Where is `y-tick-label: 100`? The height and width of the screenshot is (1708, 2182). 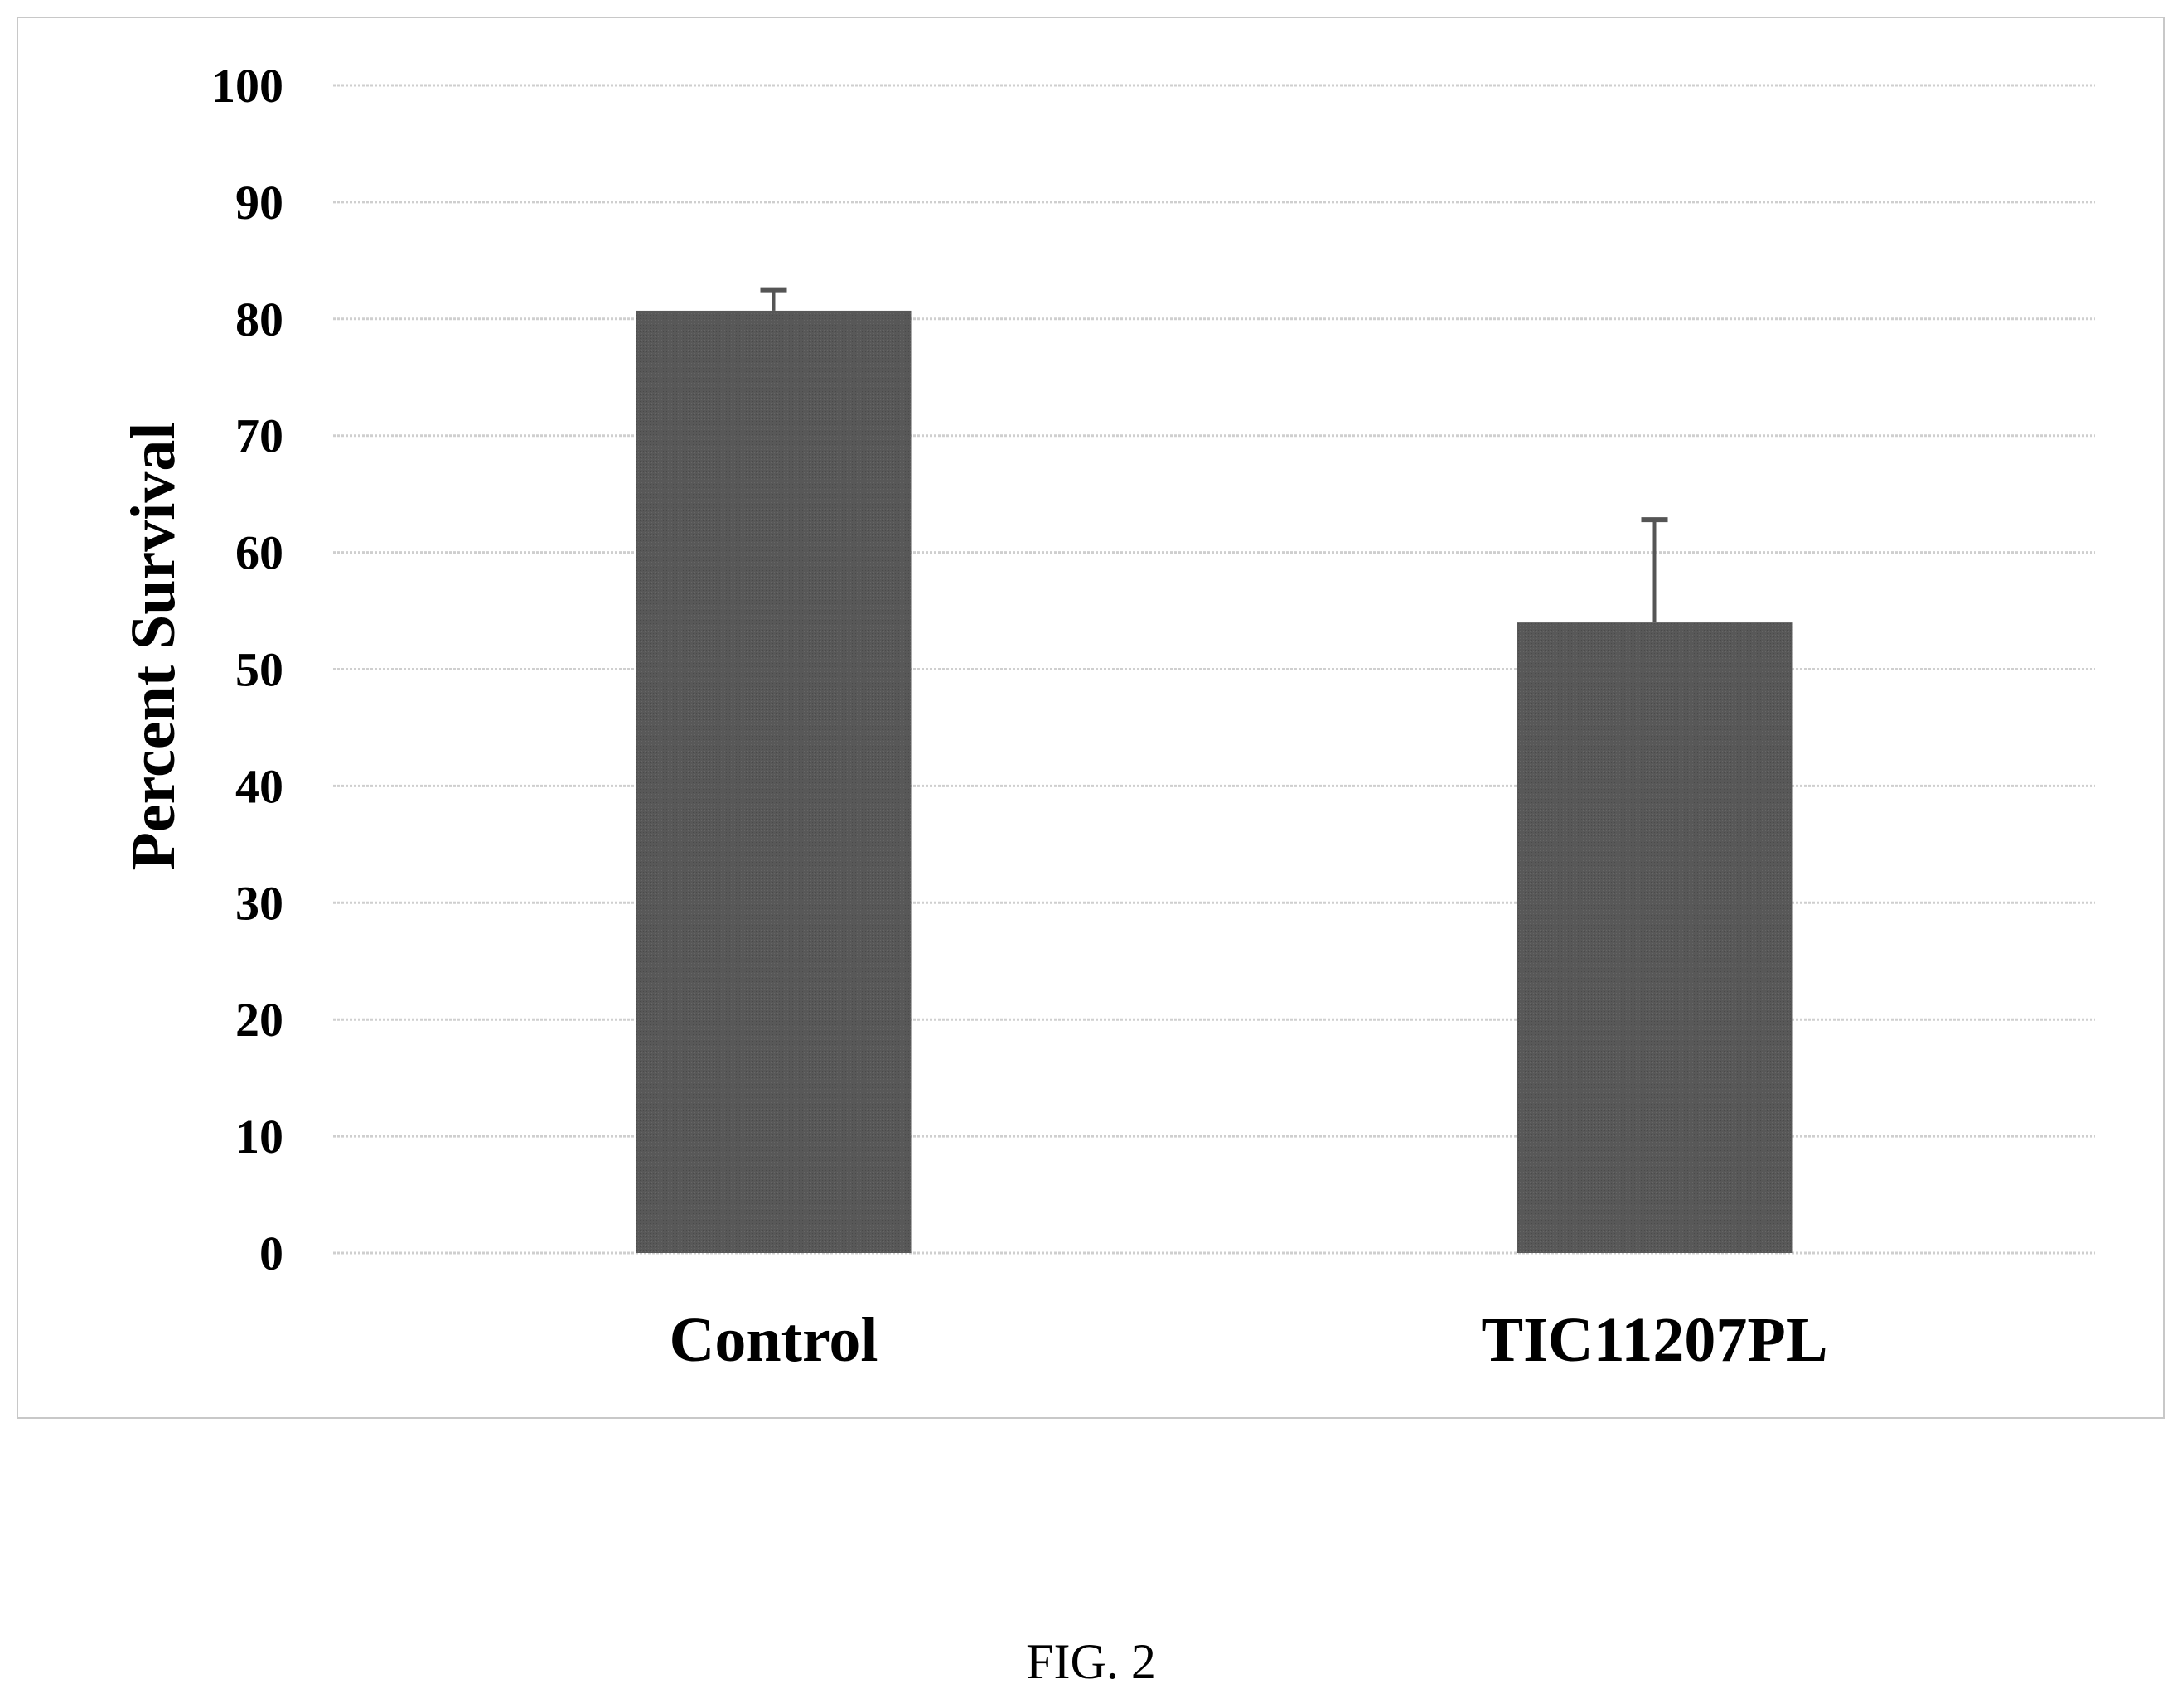 y-tick-label: 100 is located at coordinates (247, 86).